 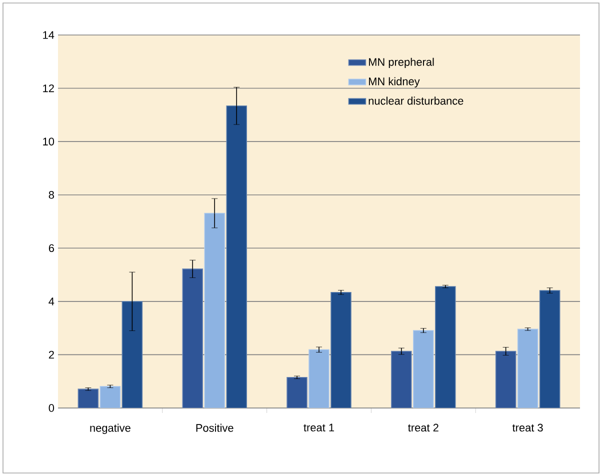 I want to click on y-tick-label: 12, so click(x=48, y=88).